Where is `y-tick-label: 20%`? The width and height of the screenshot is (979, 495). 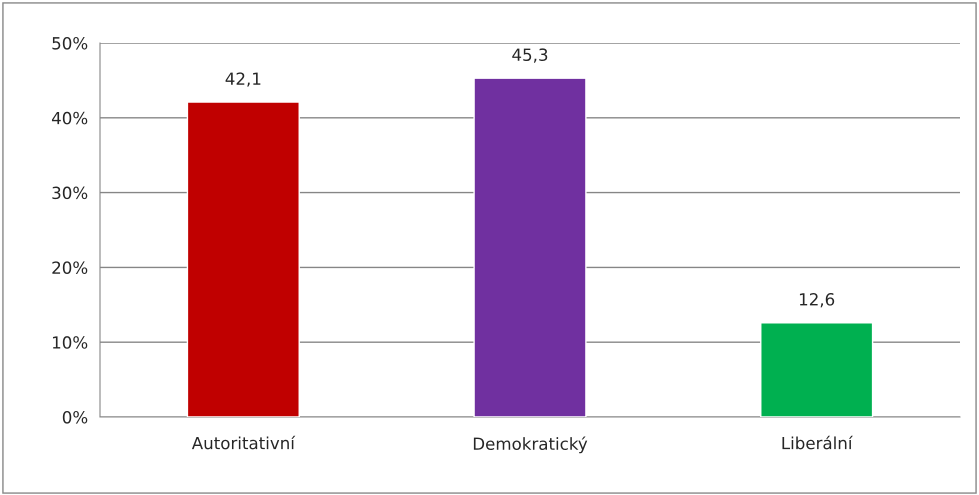 y-tick-label: 20% is located at coordinates (70, 267).